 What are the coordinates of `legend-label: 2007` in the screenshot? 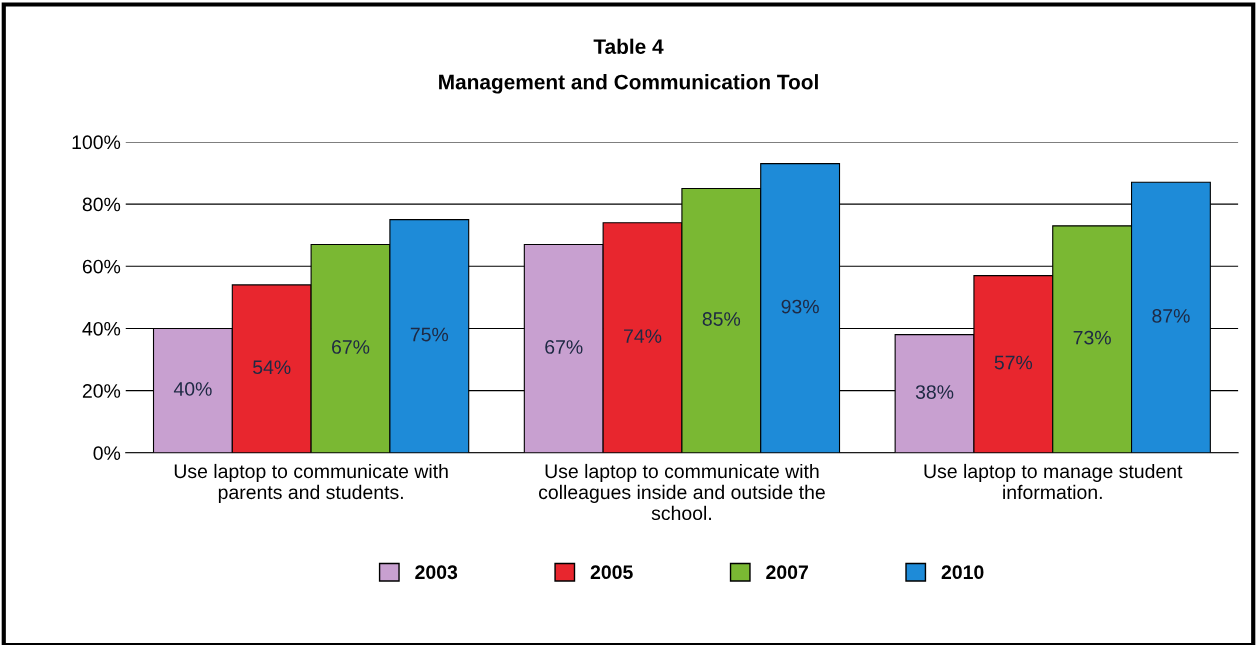 It's located at (787, 572).